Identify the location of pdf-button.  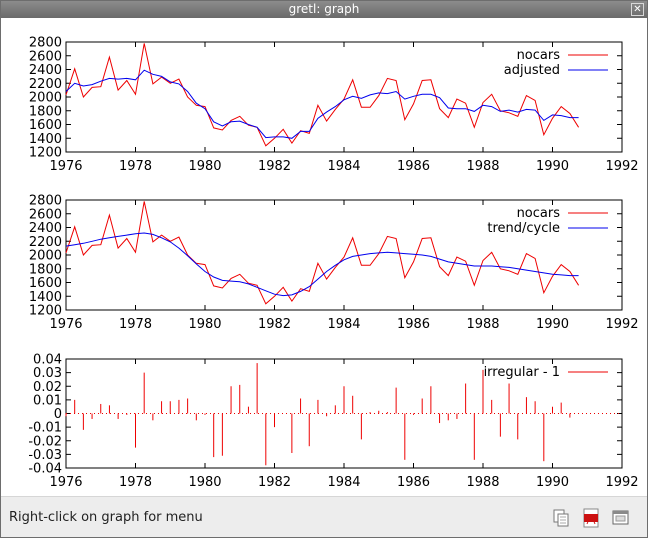
(591, 518).